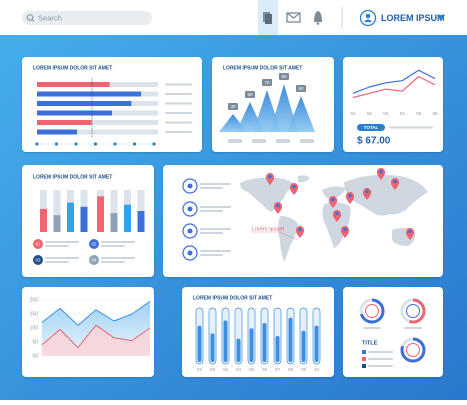 Image resolution: width=467 pixels, height=405 pixels. Describe the element at coordinates (275, 236) in the screenshot. I see `pin-leader` at that location.